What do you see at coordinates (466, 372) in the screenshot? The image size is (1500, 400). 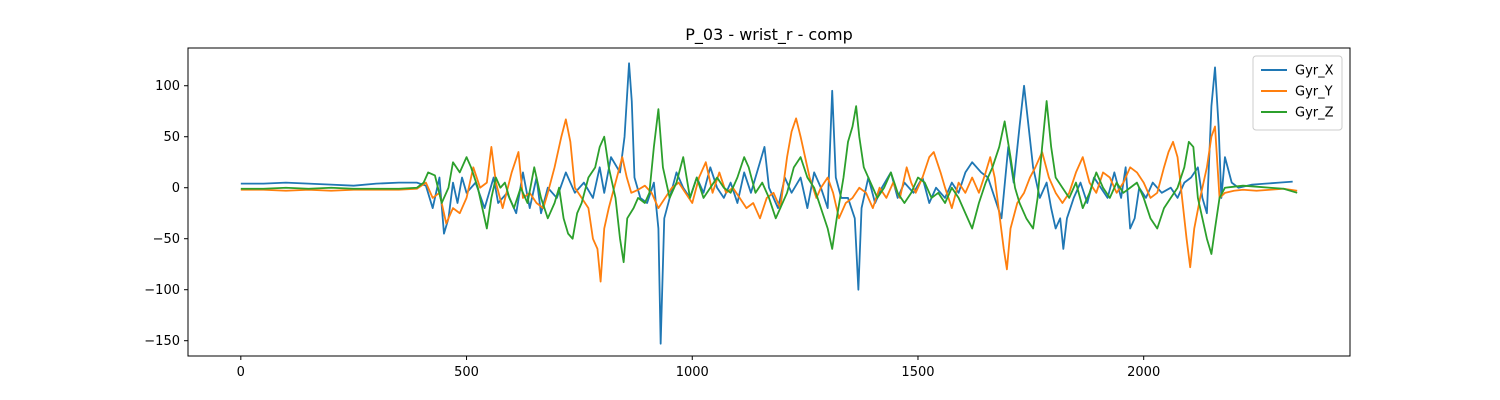 I see `x-tick-label: 500` at bounding box center [466, 372].